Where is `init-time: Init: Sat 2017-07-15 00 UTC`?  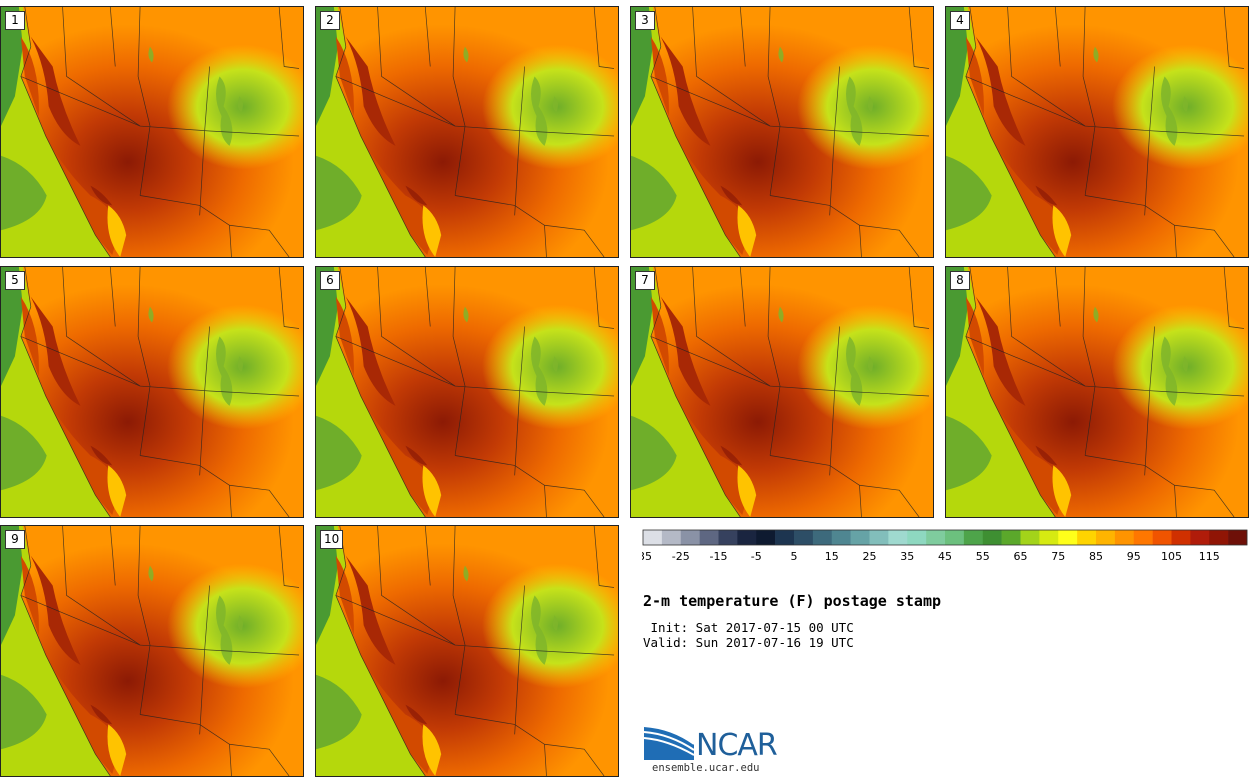
init-time: Init: Sat 2017-07-15 00 UTC is located at coordinates (748, 627).